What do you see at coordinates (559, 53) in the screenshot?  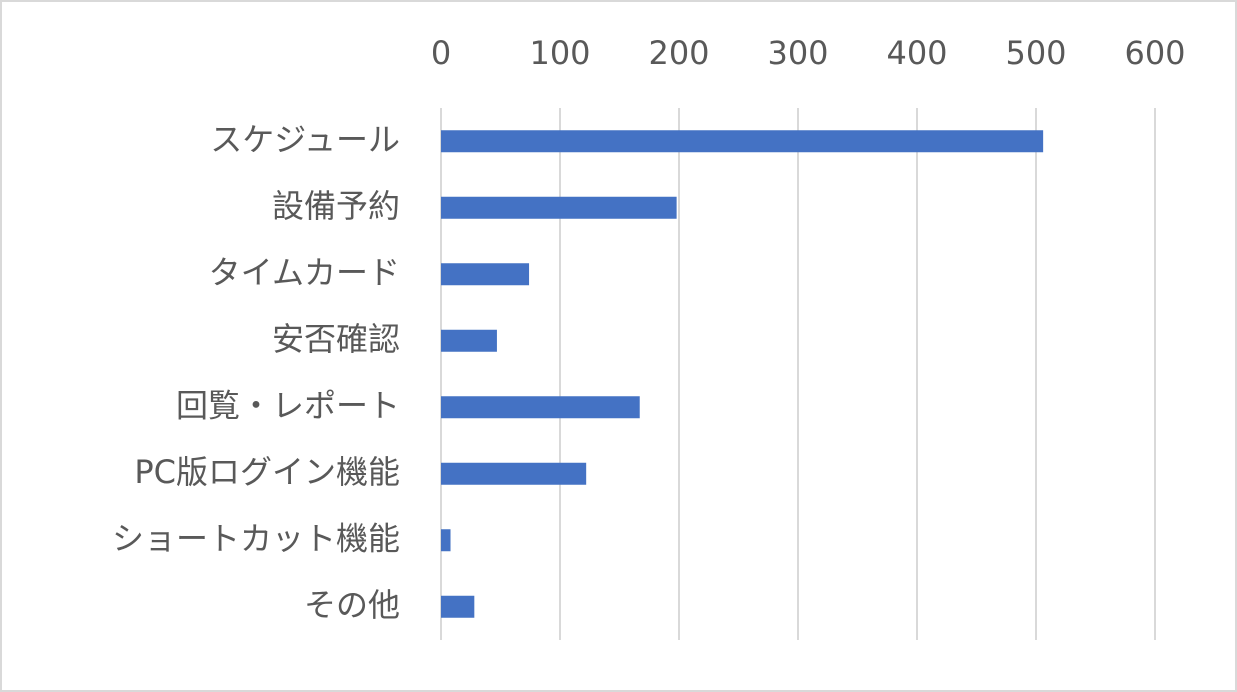 I see `x-tick-label: 100` at bounding box center [559, 53].